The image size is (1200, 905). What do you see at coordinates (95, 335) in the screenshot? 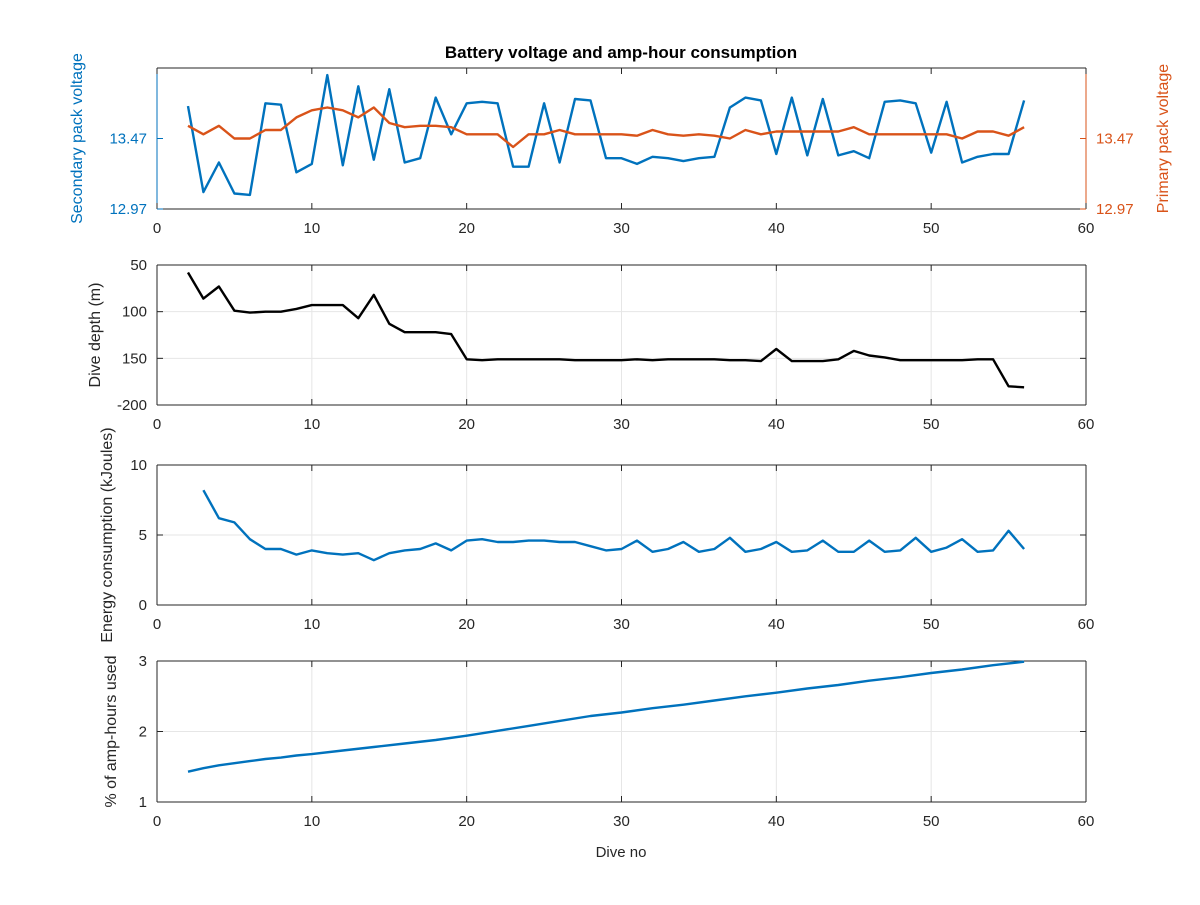
I see `y-axis-label: Dive depth (m)` at bounding box center [95, 335].